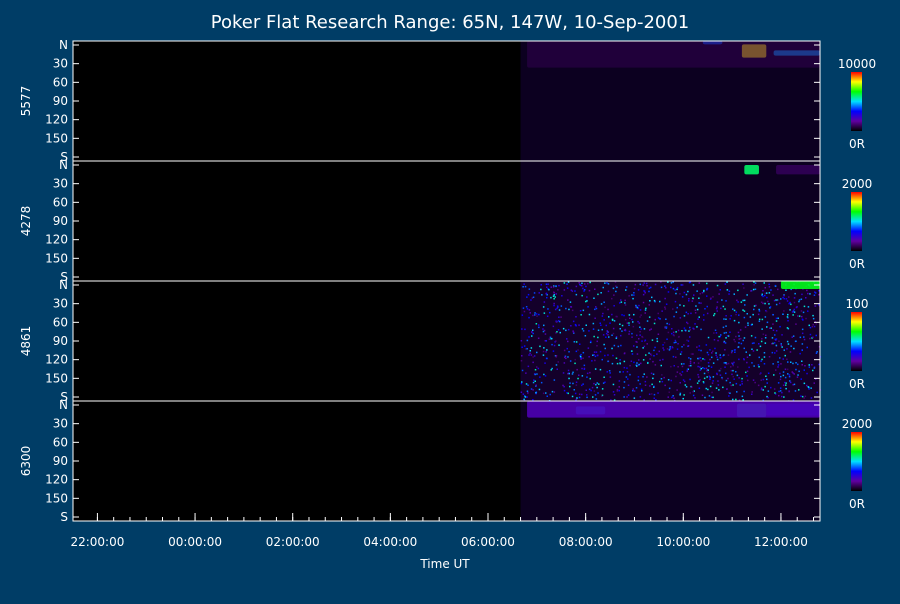 This screenshot has width=900, height=604. What do you see at coordinates (63, 285) in the screenshot?
I see `y-tick-label: N` at bounding box center [63, 285].